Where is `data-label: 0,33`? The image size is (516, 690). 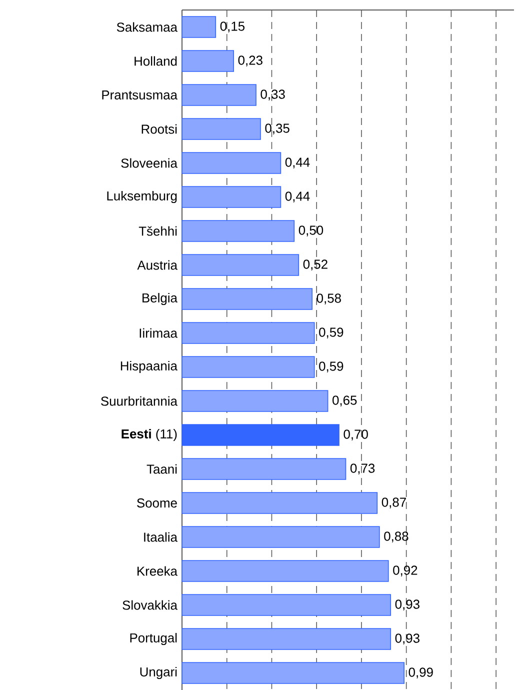 data-label: 0,33 is located at coordinates (272, 95).